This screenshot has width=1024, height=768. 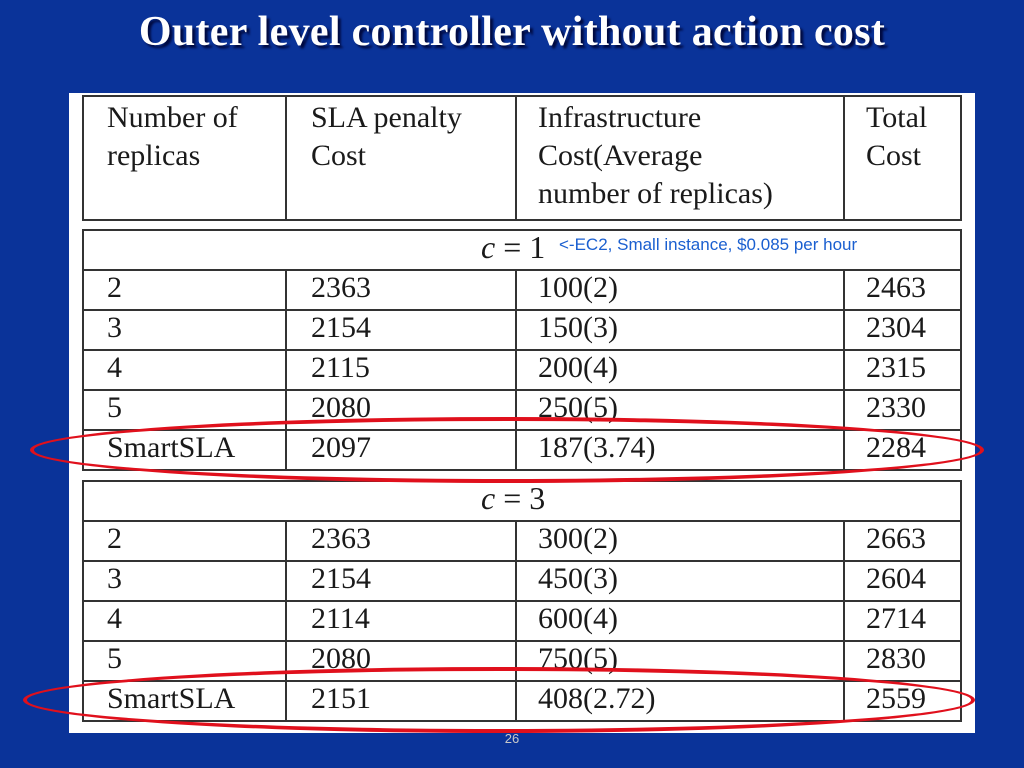 I want to click on section2-label: c = 3, so click(x=513, y=498).